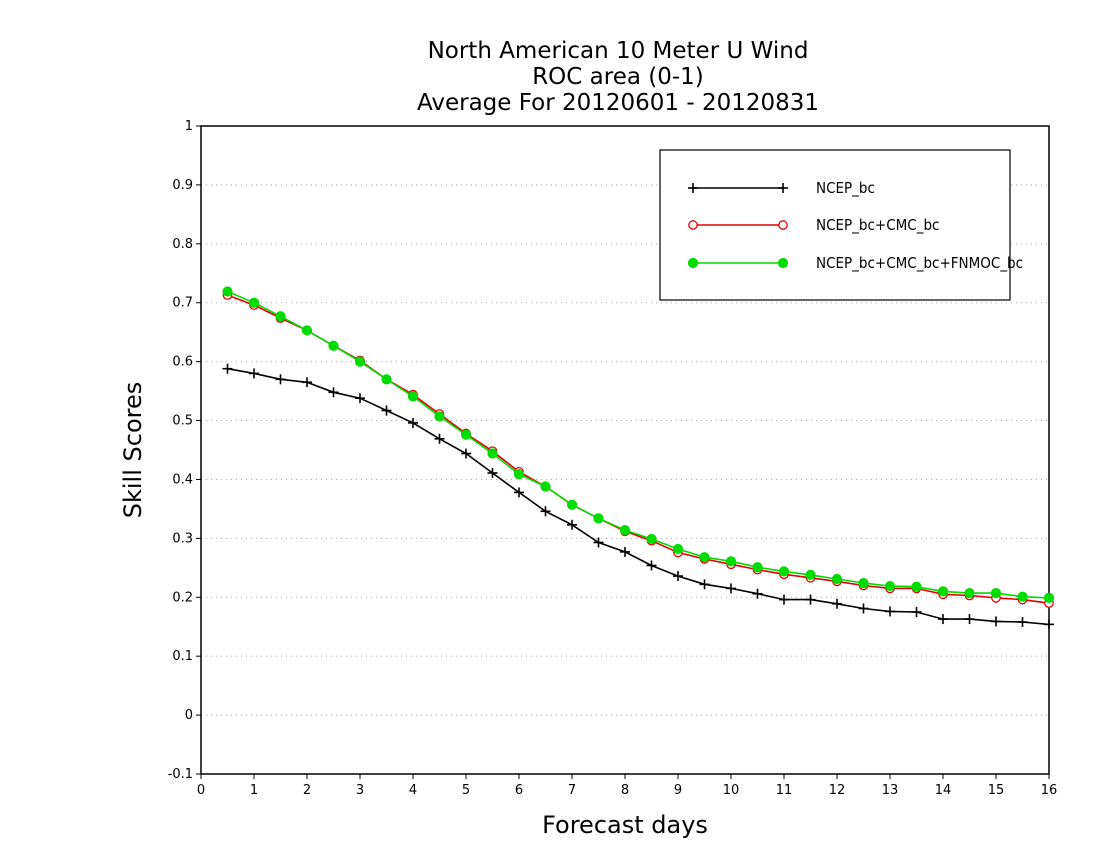 This screenshot has height=850, width=1100. I want to click on y-tick-label: 0, so click(189, 715).